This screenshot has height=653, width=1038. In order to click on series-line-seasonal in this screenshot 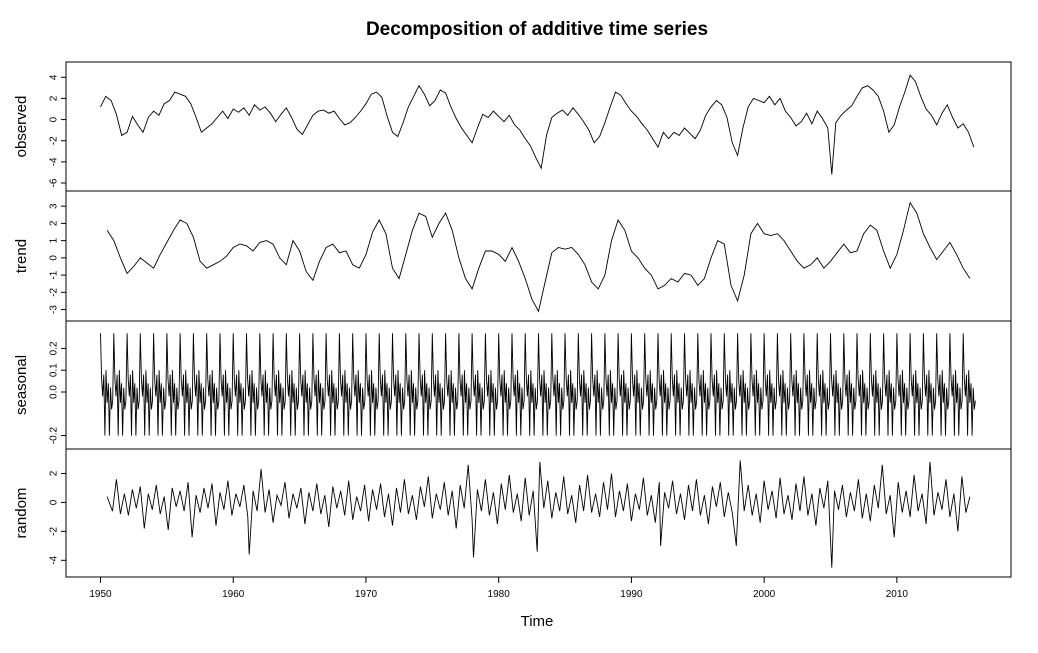, I will do `click(538, 384)`.